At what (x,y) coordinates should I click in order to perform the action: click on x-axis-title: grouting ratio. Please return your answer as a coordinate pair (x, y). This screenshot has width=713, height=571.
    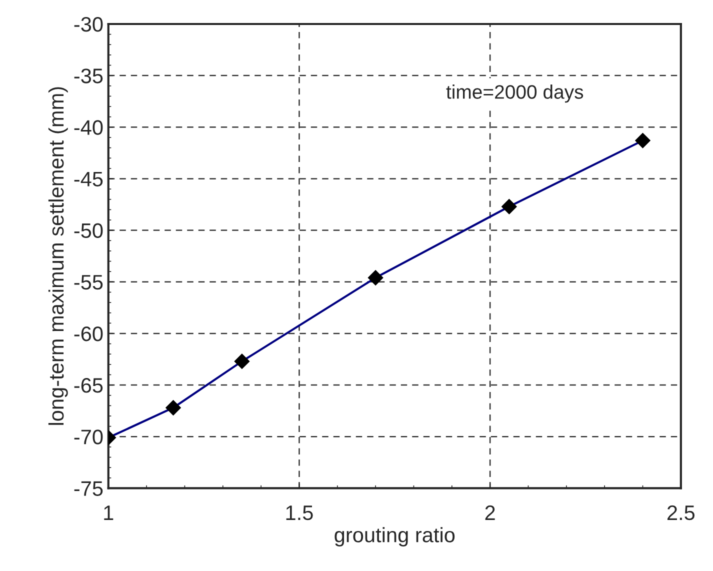
    Looking at the image, I should click on (394, 536).